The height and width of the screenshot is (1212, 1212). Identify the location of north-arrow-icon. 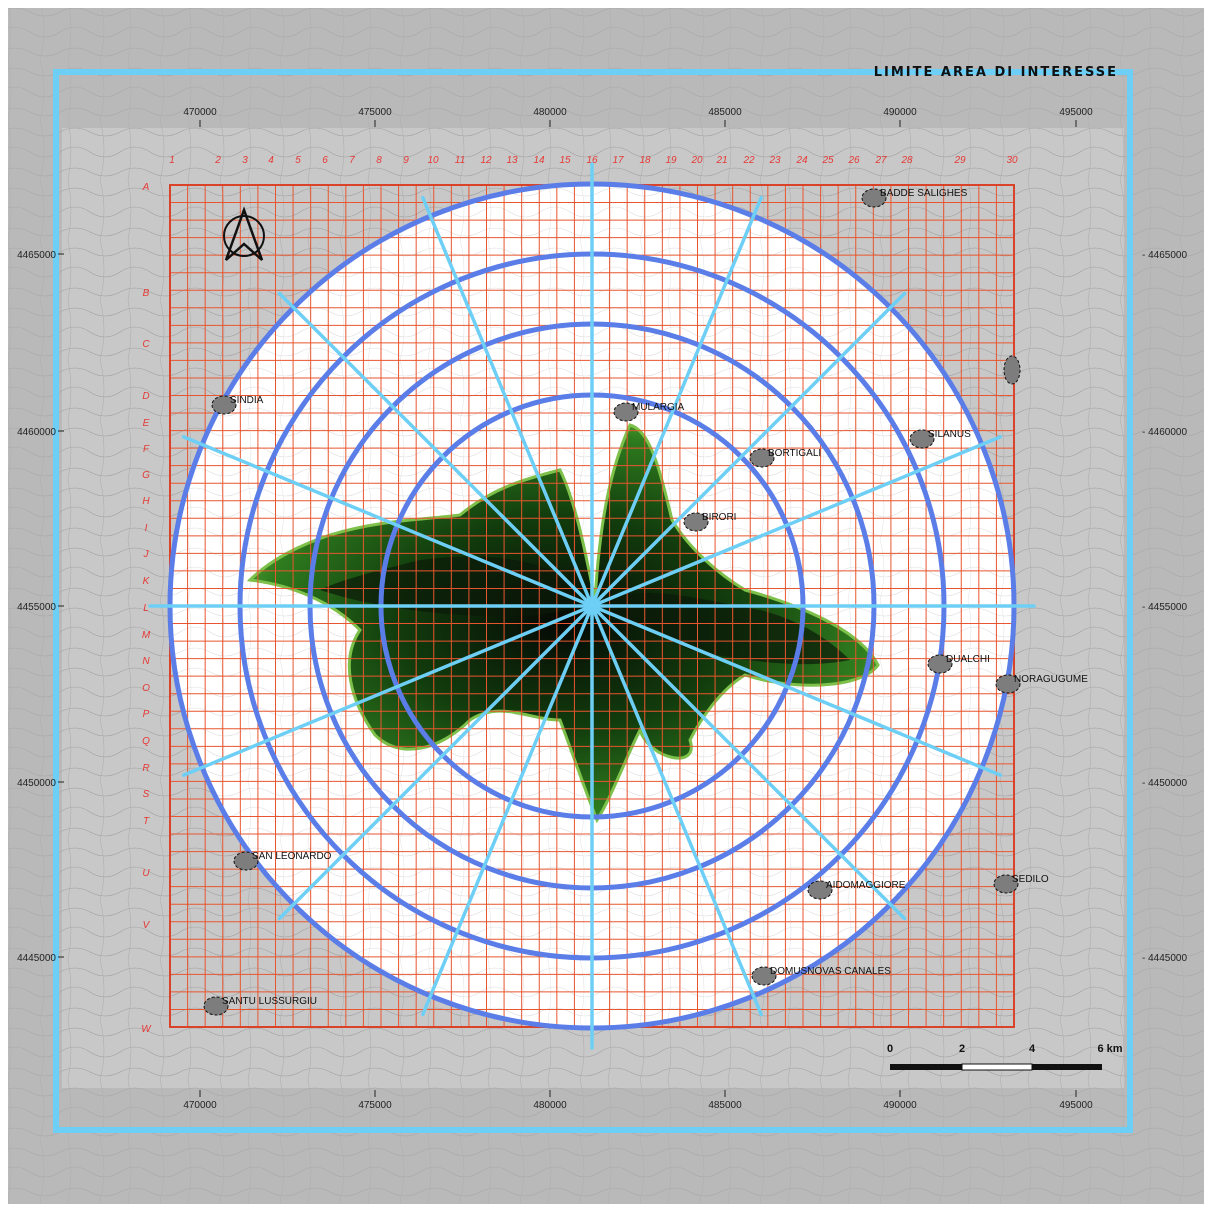
(244, 233).